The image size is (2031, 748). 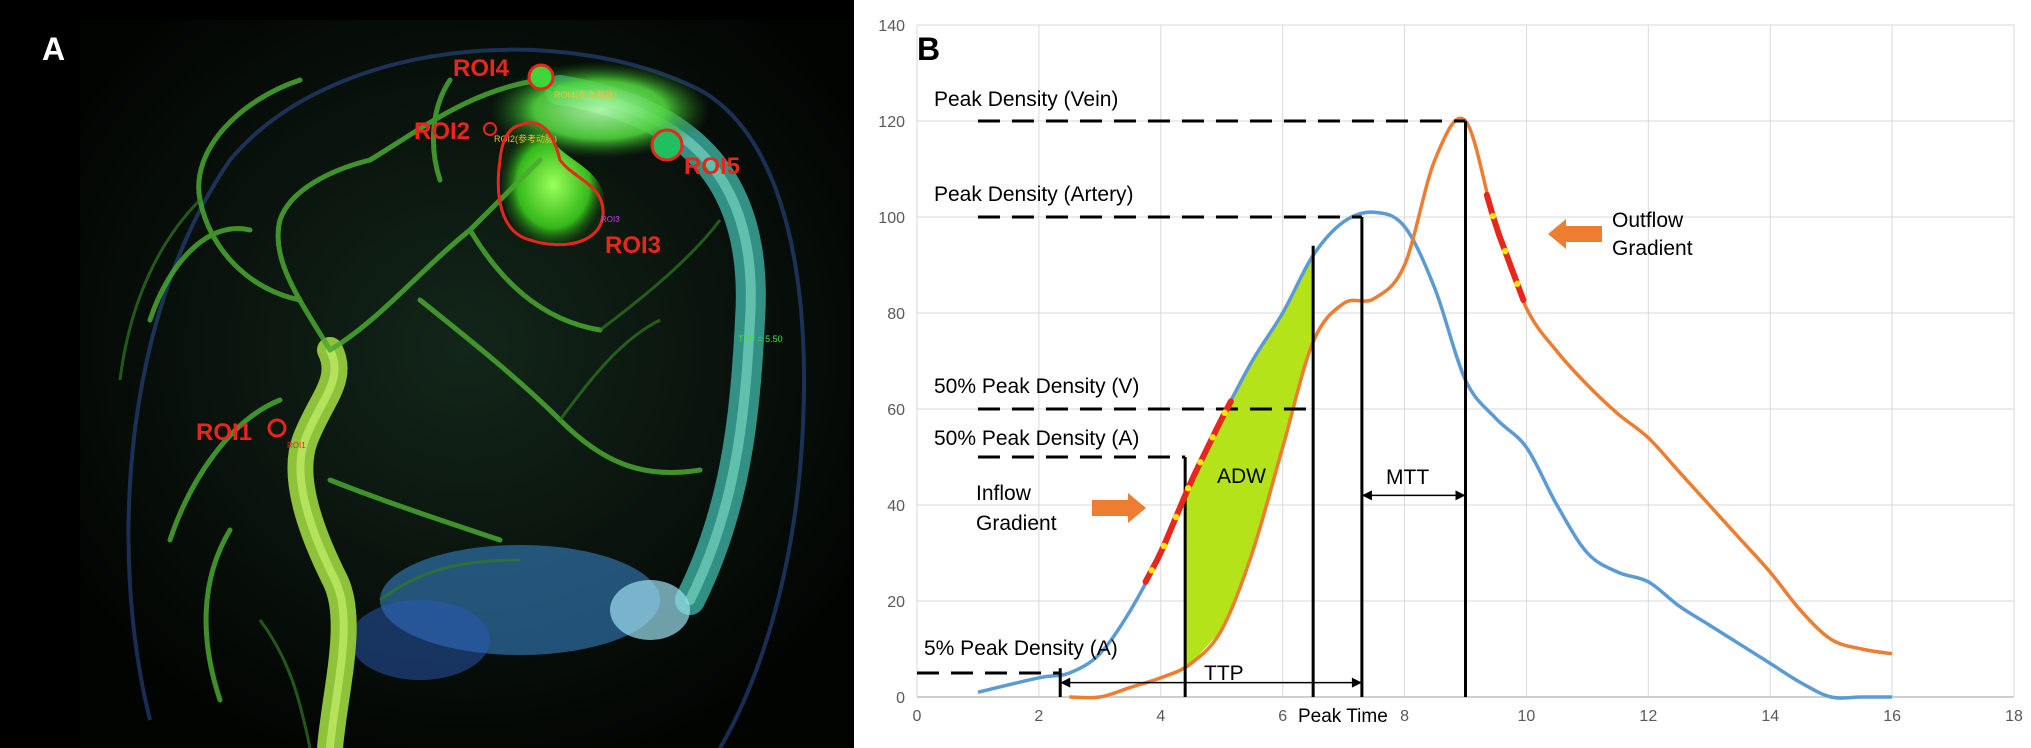 What do you see at coordinates (712, 166) in the screenshot?
I see `roi5-label: ROI5` at bounding box center [712, 166].